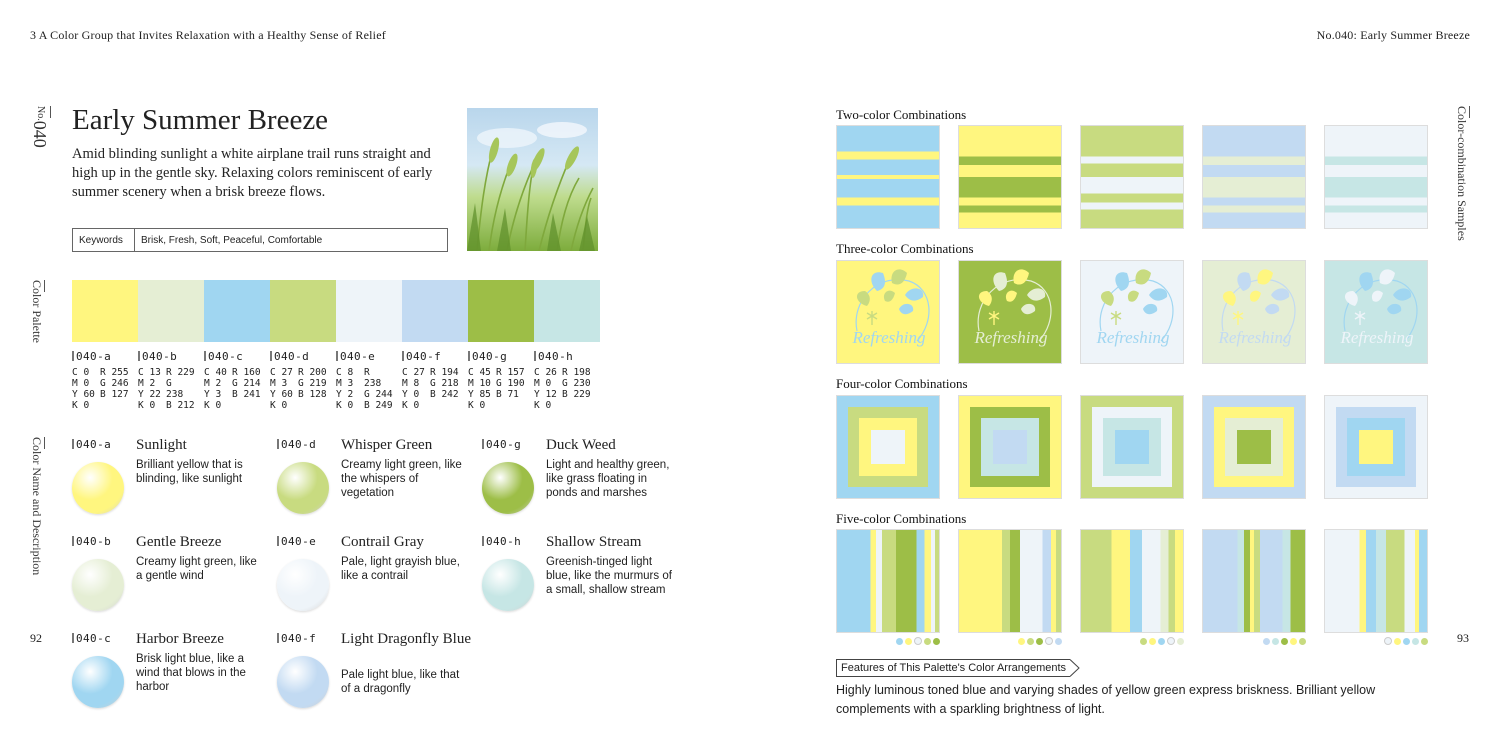 The height and width of the screenshot is (750, 1500). I want to click on color-code: 040-f, so click(296, 638).